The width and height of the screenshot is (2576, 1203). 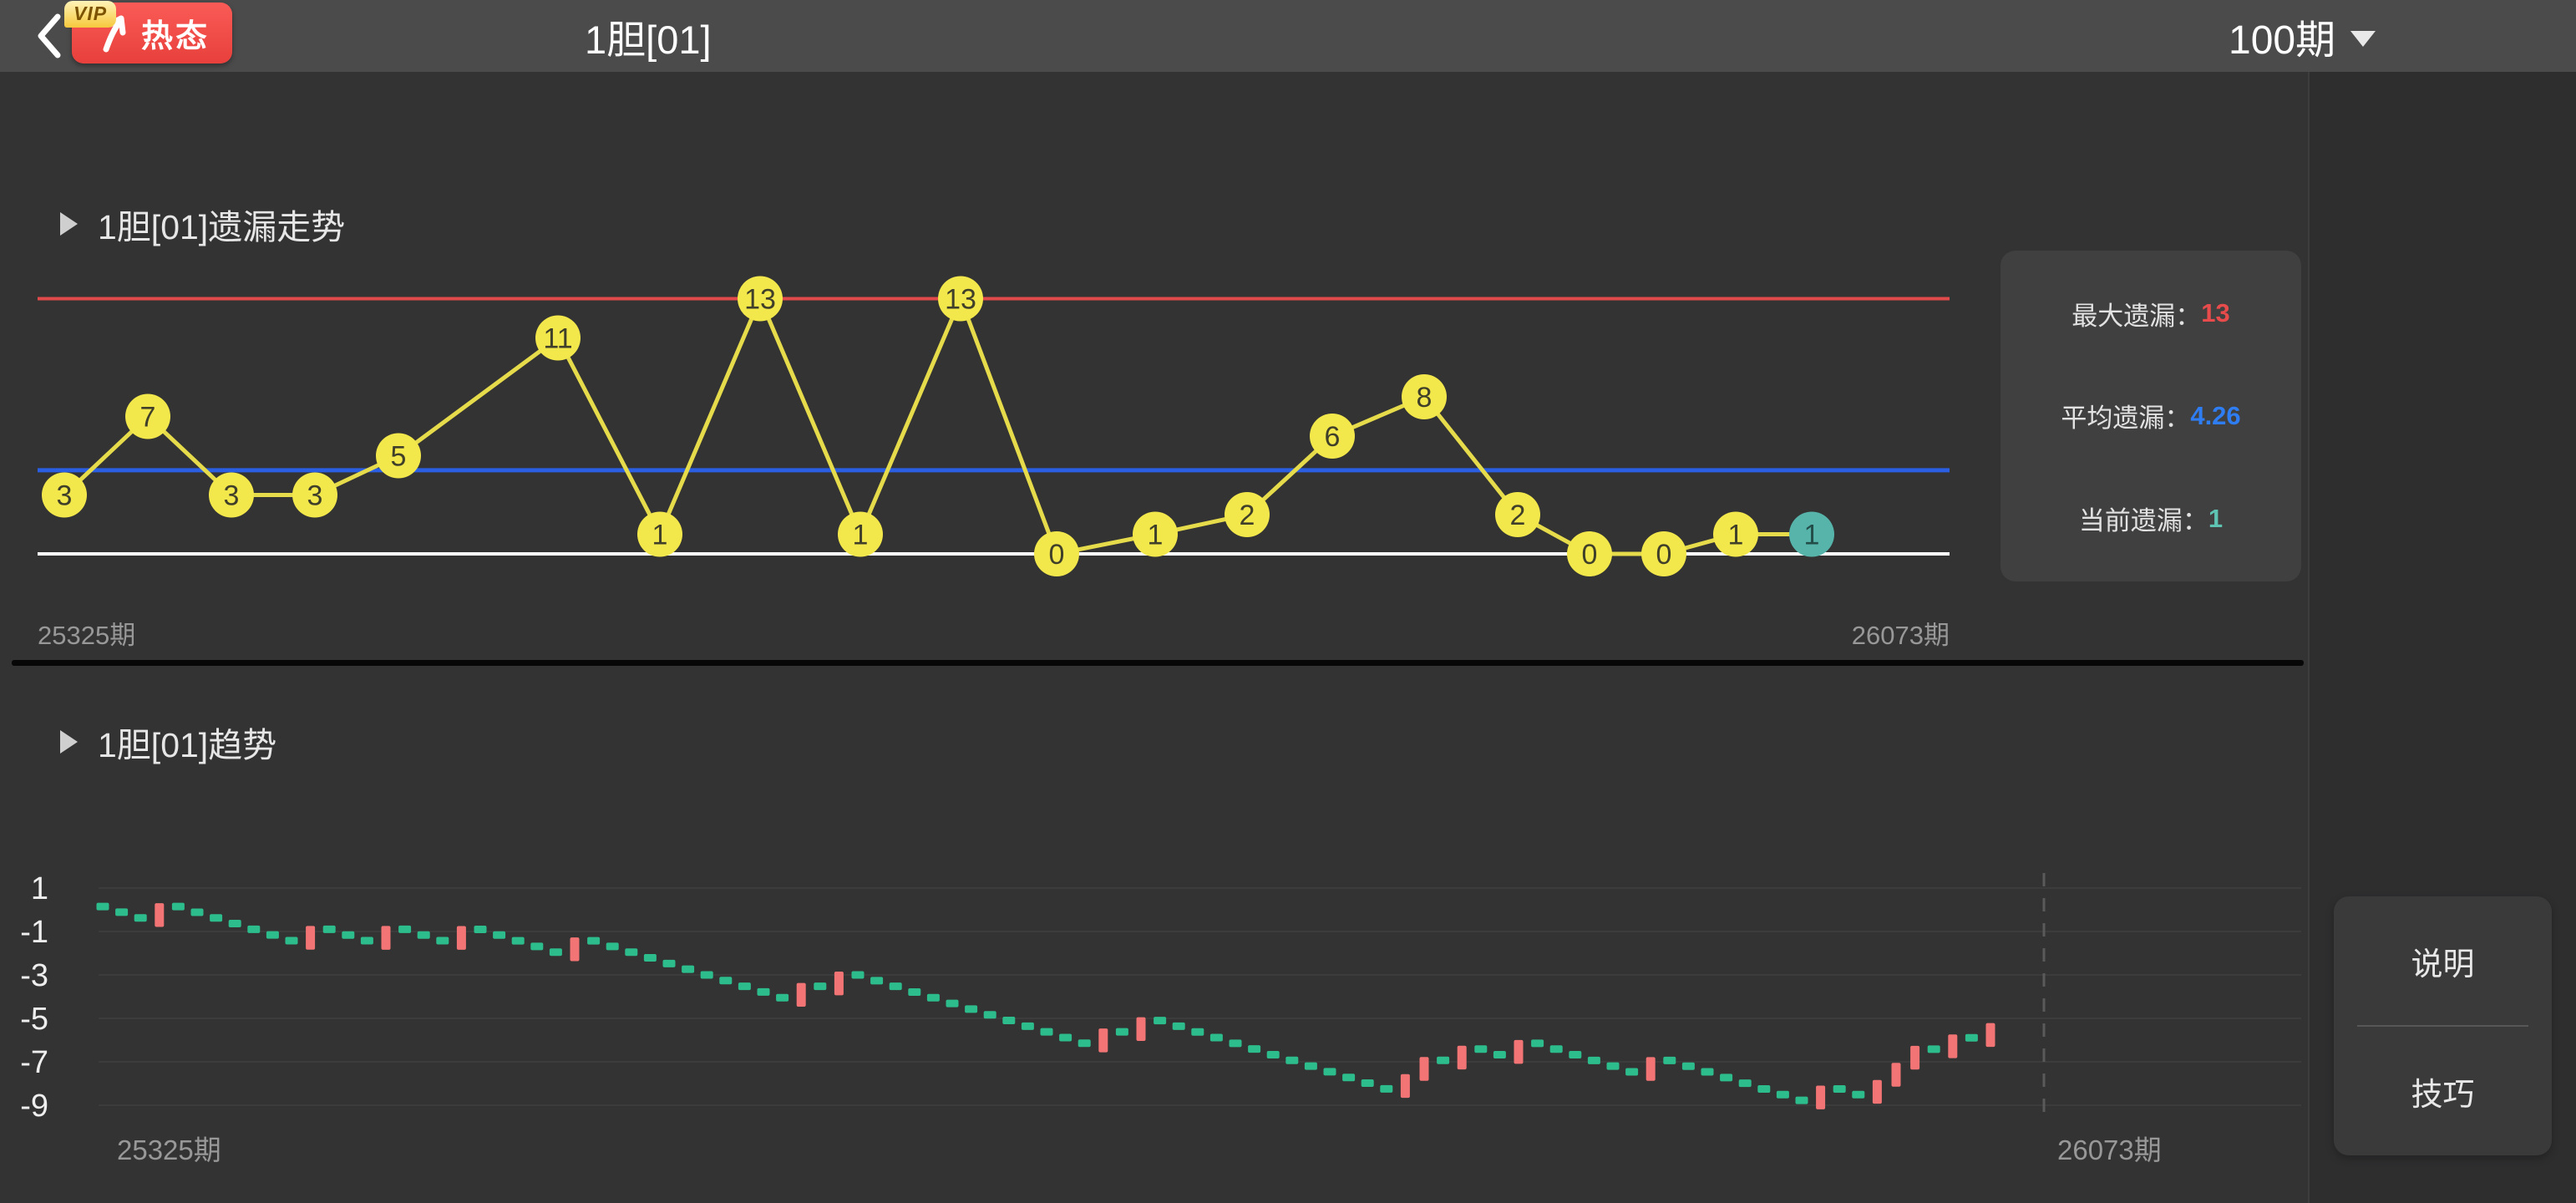 I want to click on omission-point-label: 7, so click(x=148, y=418).